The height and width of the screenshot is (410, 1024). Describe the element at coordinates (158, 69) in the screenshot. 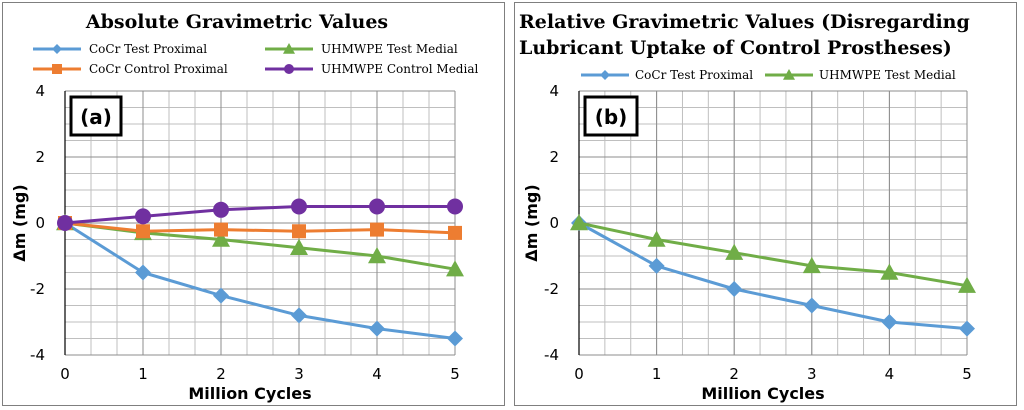

I see `chart-a-legend-label-2: CoCr Control Proximal` at that location.